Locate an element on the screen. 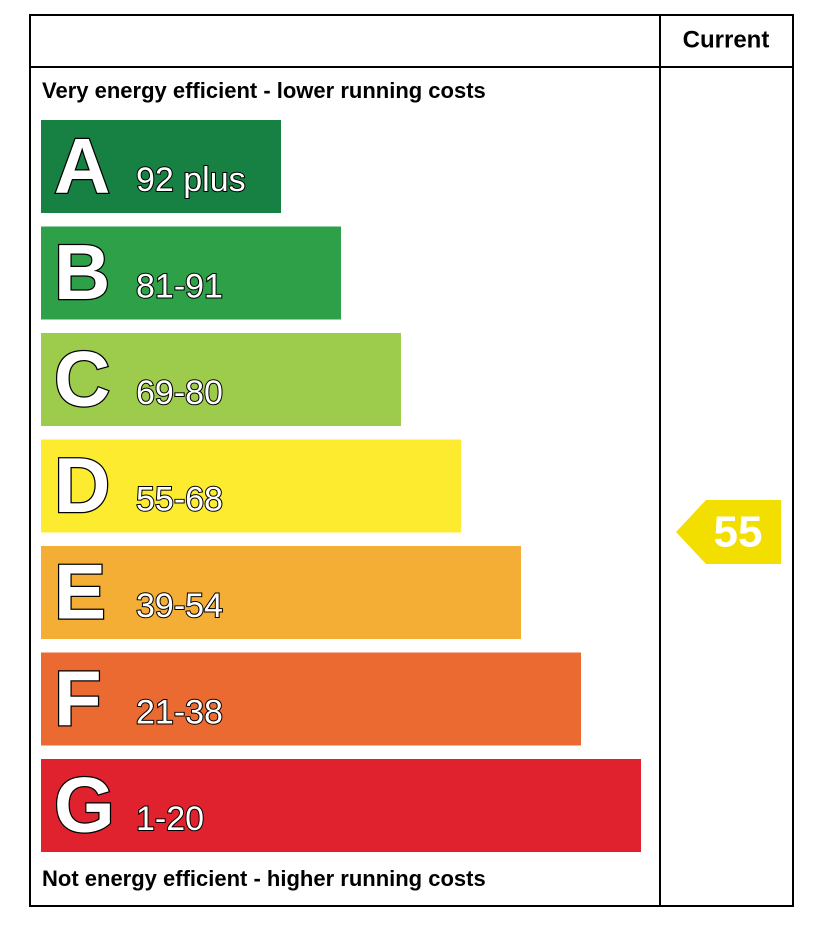  current-arrow is located at coordinates (728, 532).